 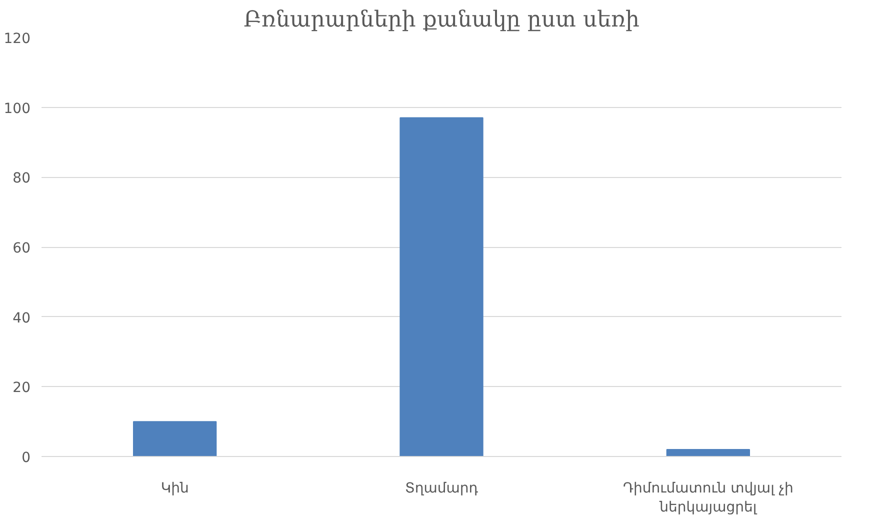 What do you see at coordinates (441, 488) in the screenshot?
I see `x-tick-label: Տղամարդ` at bounding box center [441, 488].